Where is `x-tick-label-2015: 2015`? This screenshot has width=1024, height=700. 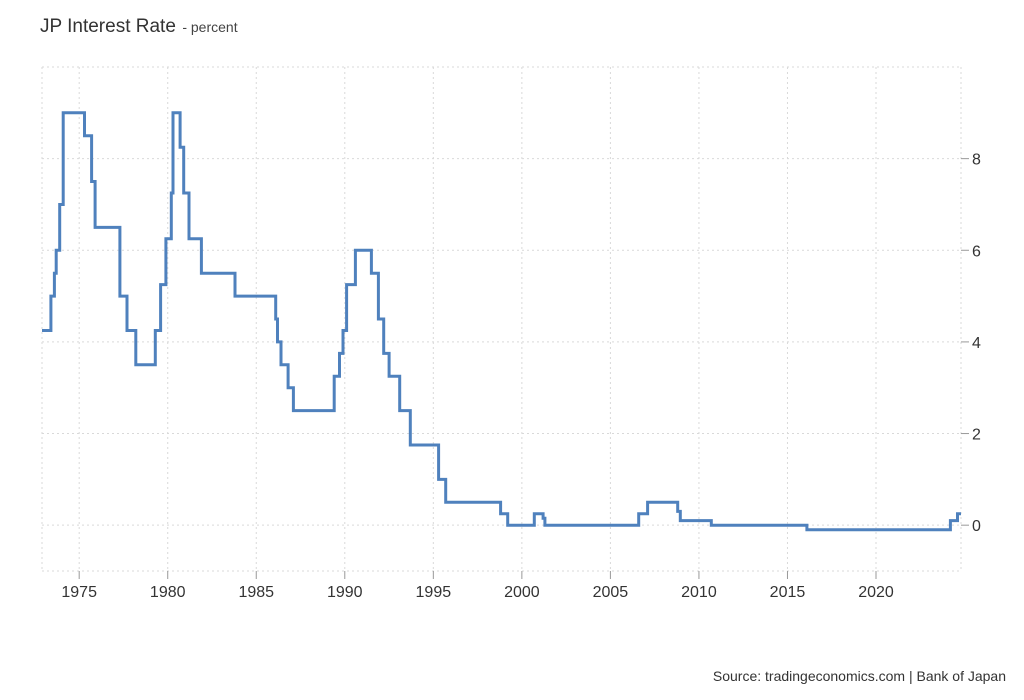 x-tick-label-2015: 2015 is located at coordinates (788, 592).